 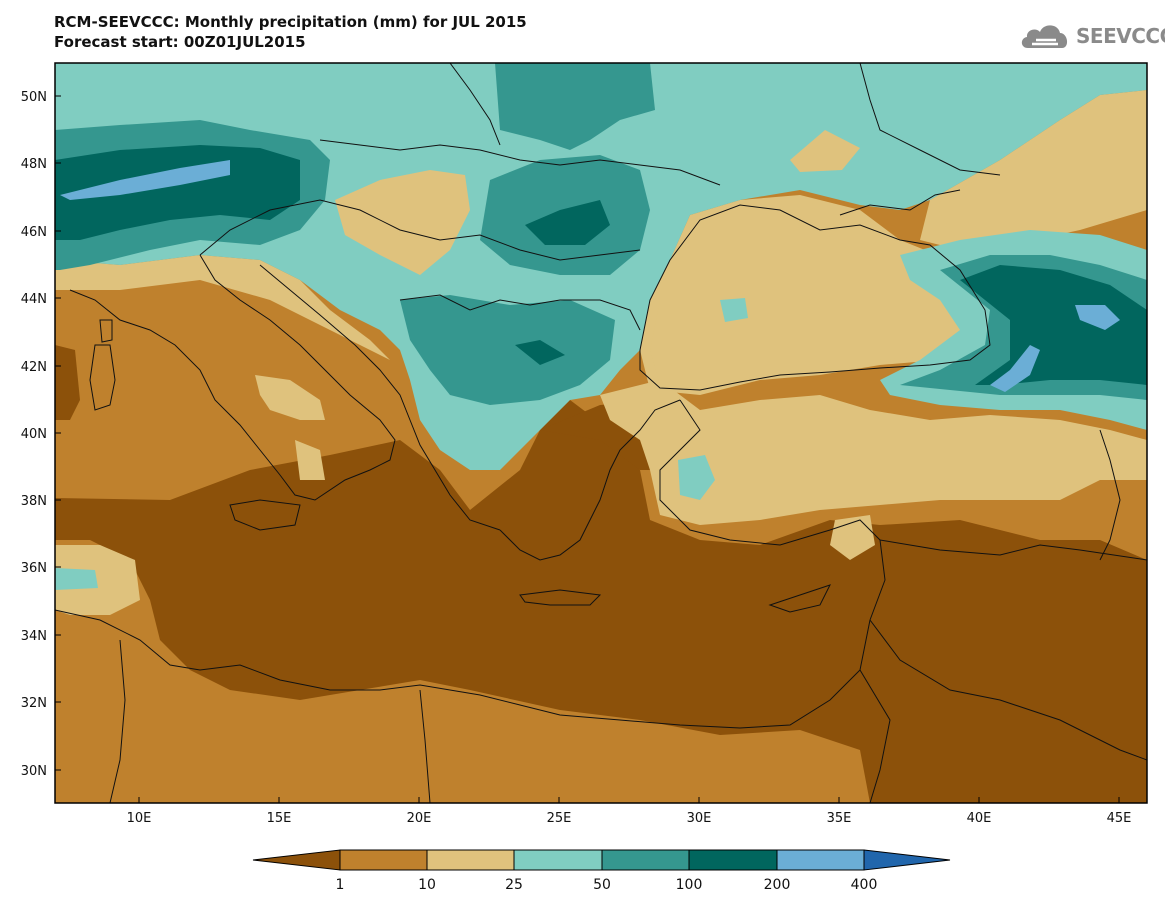 What do you see at coordinates (34, 97) in the screenshot?
I see `lat-label-50n: 50N` at bounding box center [34, 97].